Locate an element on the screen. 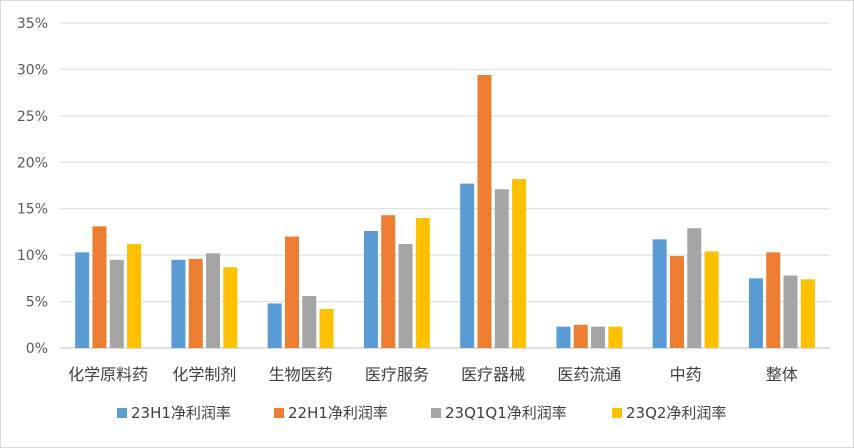 Image resolution: width=854 pixels, height=448 pixels. legend-label: 23Q2净利润率 is located at coordinates (676, 413).